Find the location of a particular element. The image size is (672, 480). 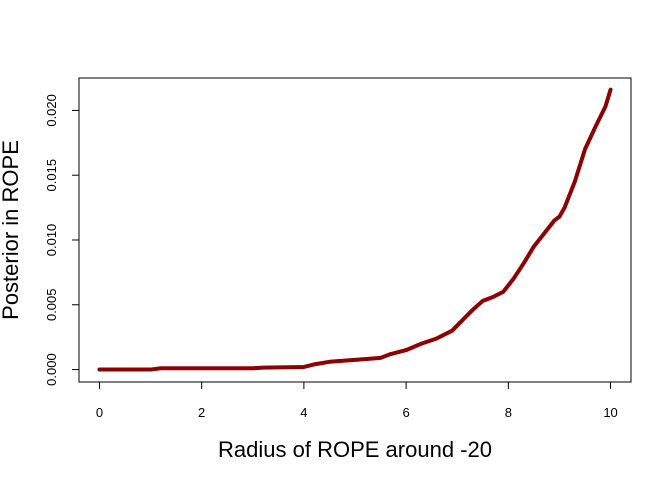

x-tick-label: 4 is located at coordinates (303, 412).